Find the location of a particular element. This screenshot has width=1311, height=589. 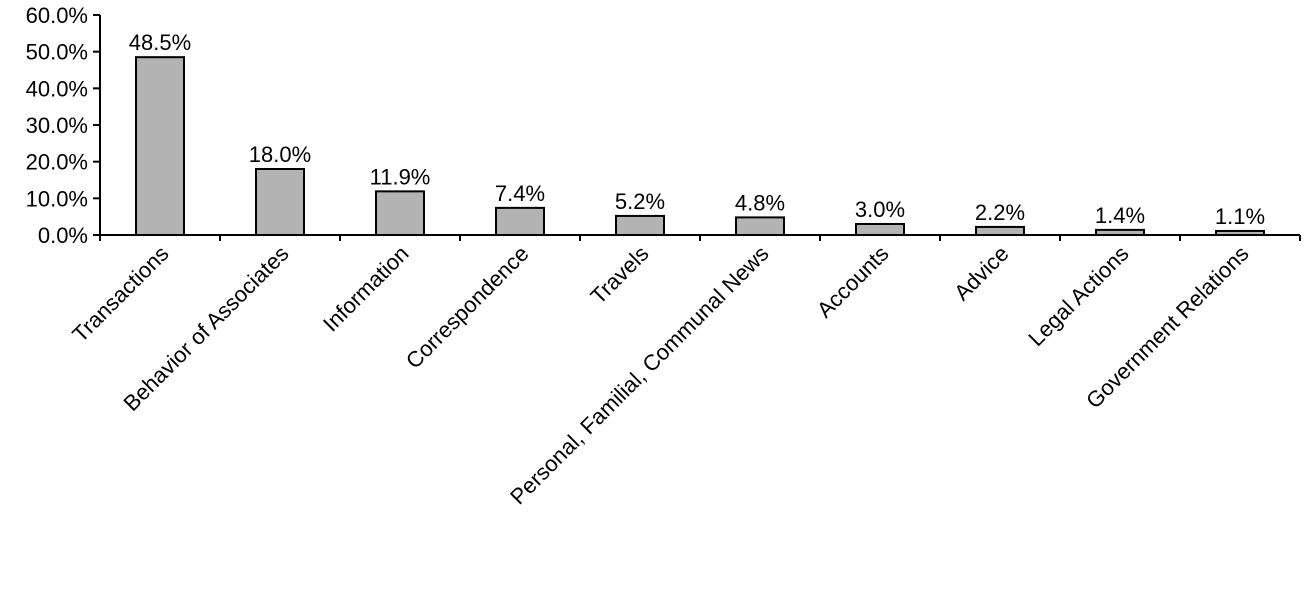

y-tick-label: 40.0% is located at coordinates (57, 88).